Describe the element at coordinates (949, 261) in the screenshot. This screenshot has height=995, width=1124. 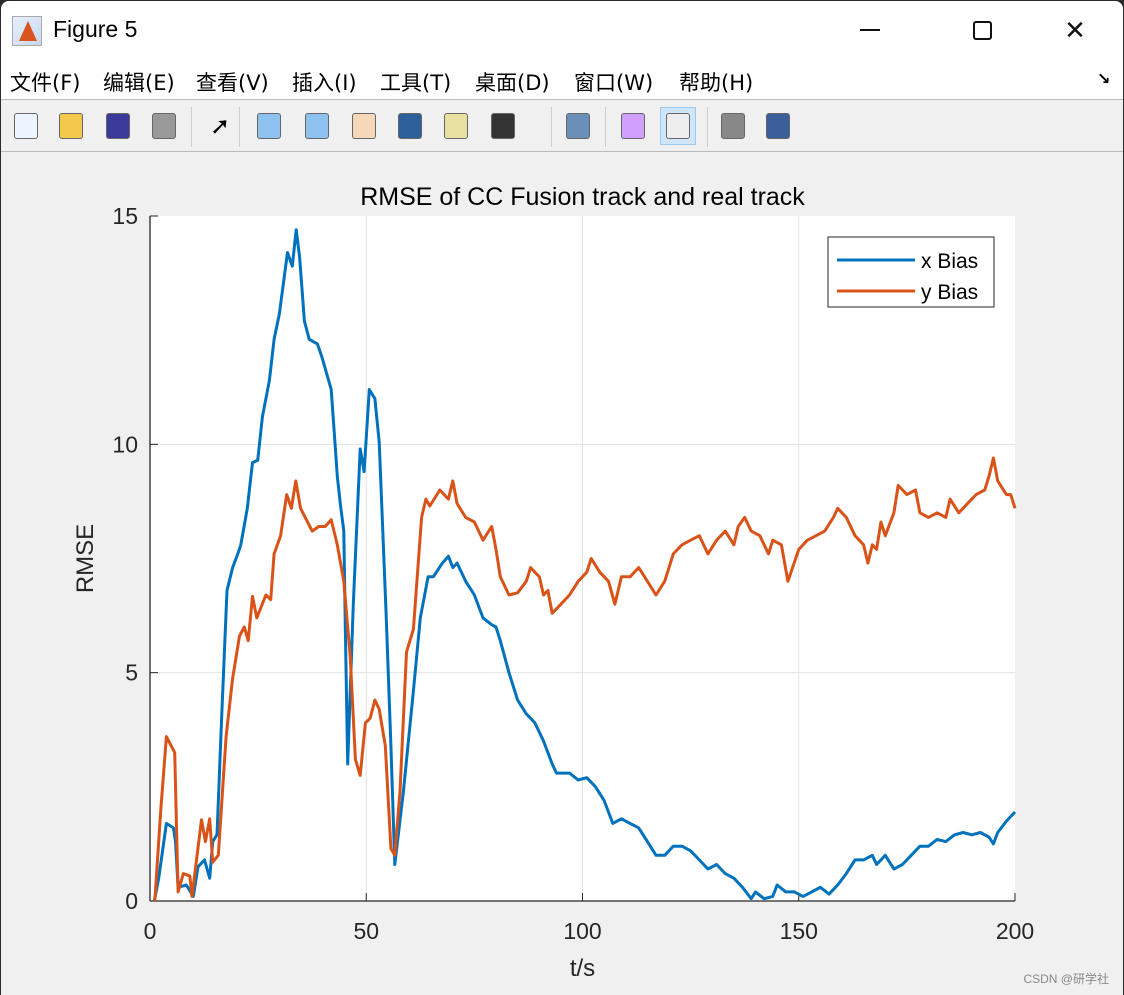
I see `legend-label: x Bias` at that location.